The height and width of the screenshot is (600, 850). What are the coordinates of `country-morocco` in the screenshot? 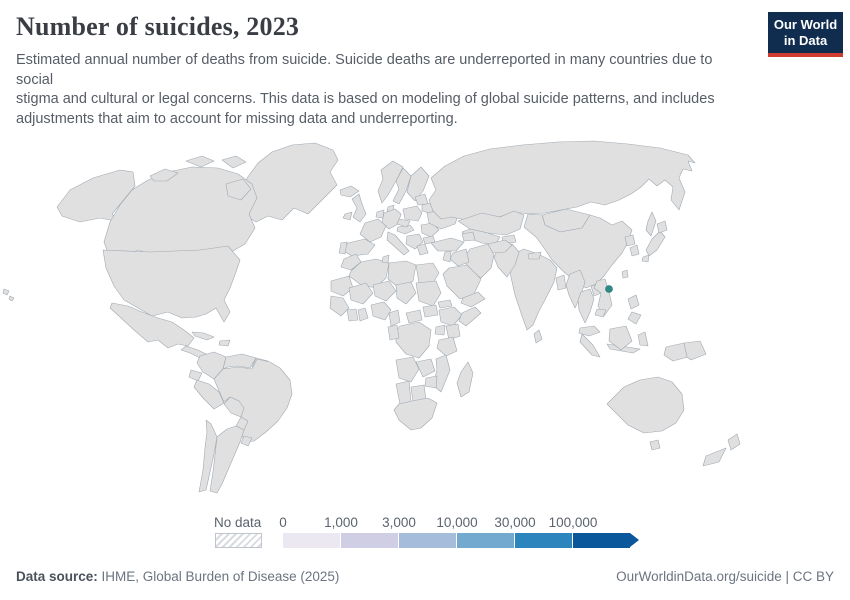 It's located at (351, 262).